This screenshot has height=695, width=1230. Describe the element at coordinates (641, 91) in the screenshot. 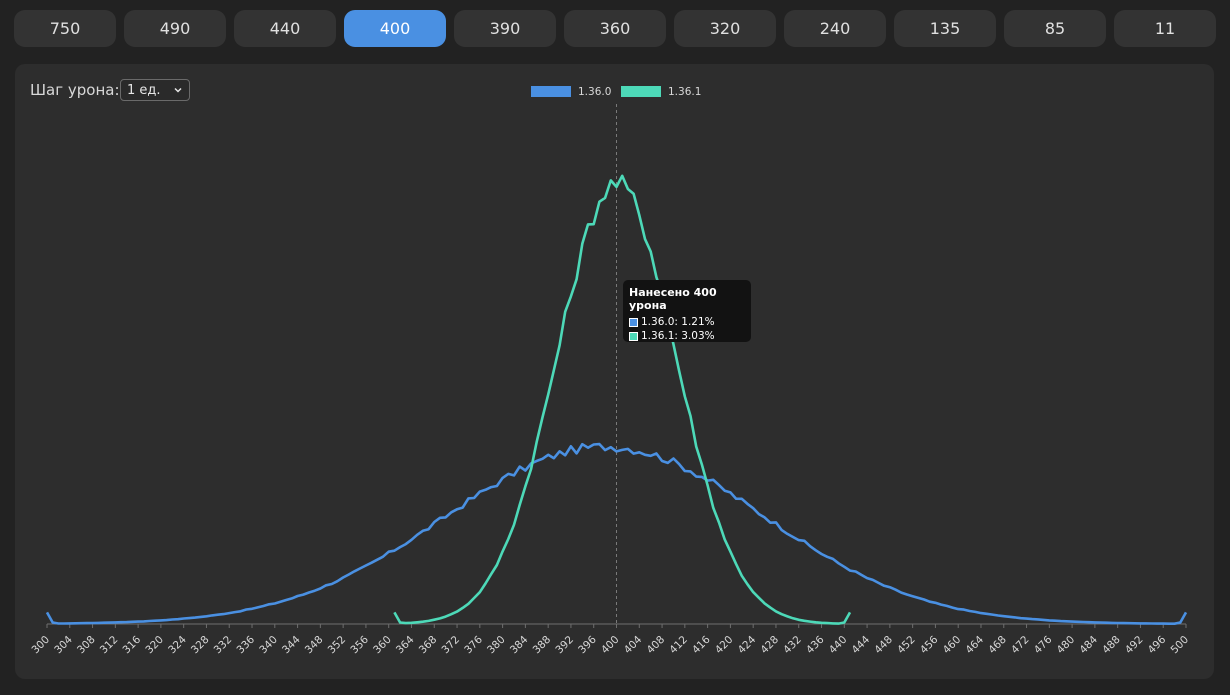

I see `legend-swatch-1.36.1` at that location.